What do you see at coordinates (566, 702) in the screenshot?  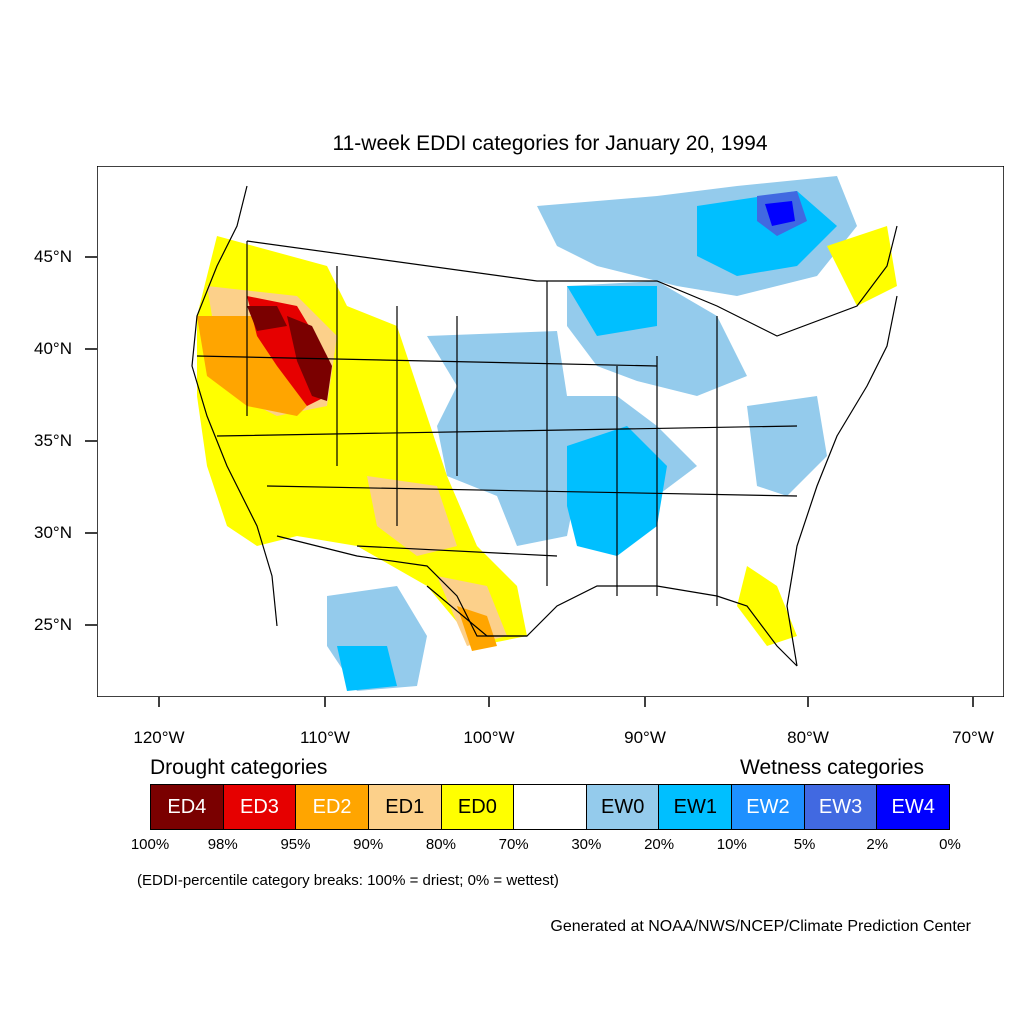 I see `lon-ticks` at bounding box center [566, 702].